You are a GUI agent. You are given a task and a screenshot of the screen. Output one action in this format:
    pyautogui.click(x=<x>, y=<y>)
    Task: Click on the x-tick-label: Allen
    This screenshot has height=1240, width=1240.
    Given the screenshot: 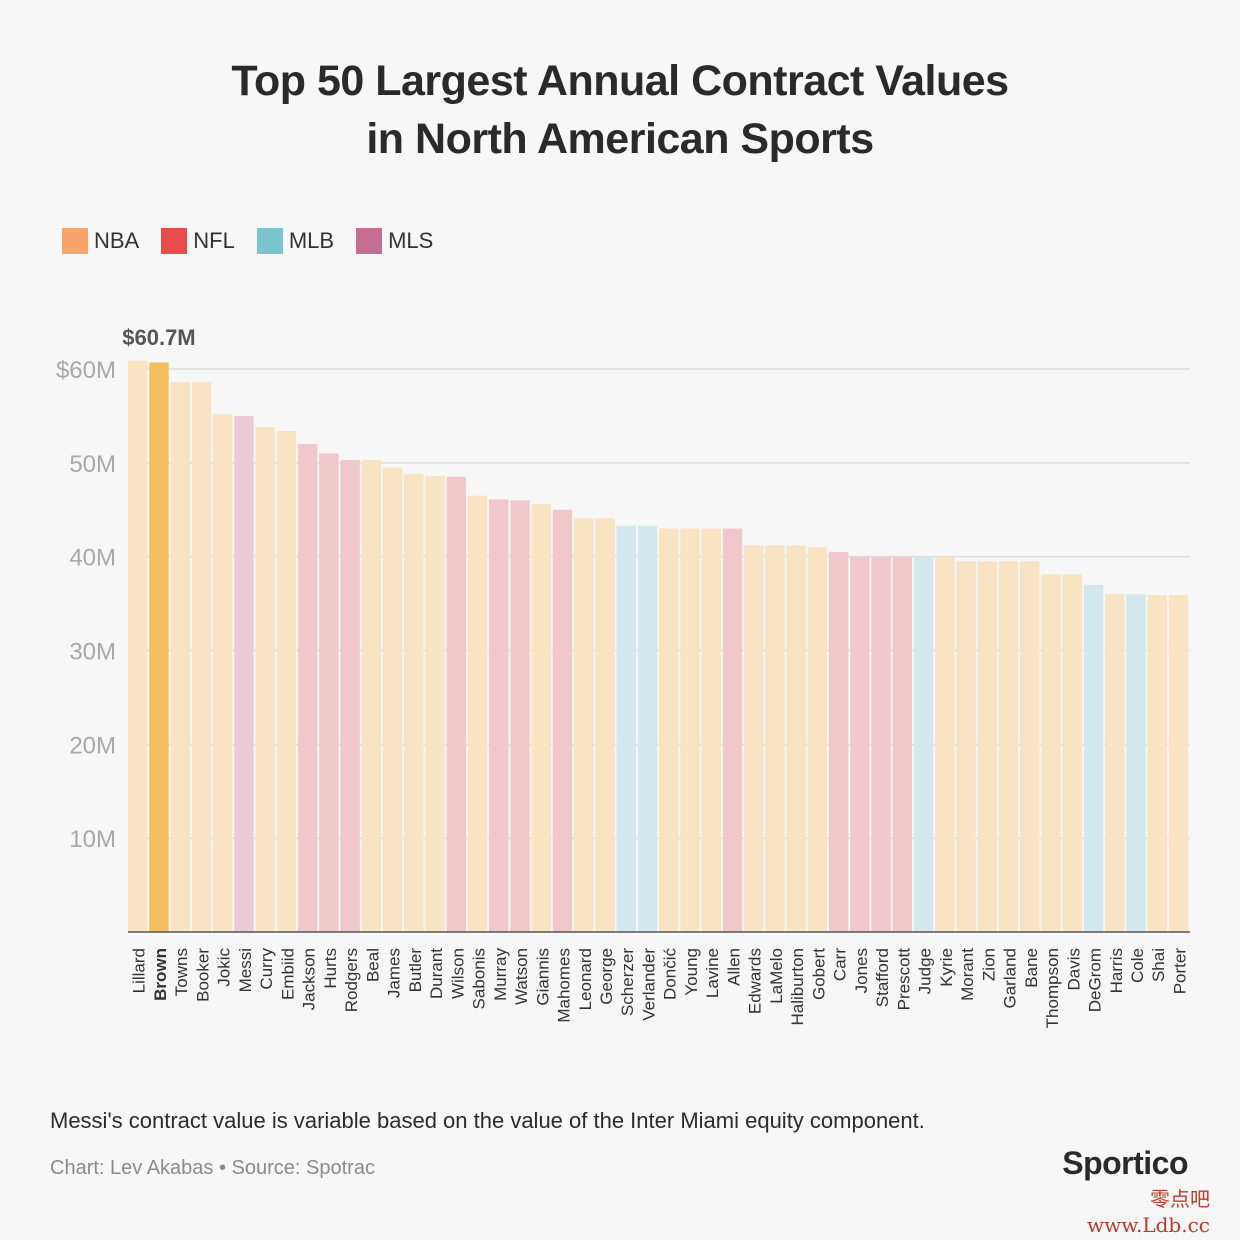 What is the action you would take?
    pyautogui.click(x=733, y=967)
    